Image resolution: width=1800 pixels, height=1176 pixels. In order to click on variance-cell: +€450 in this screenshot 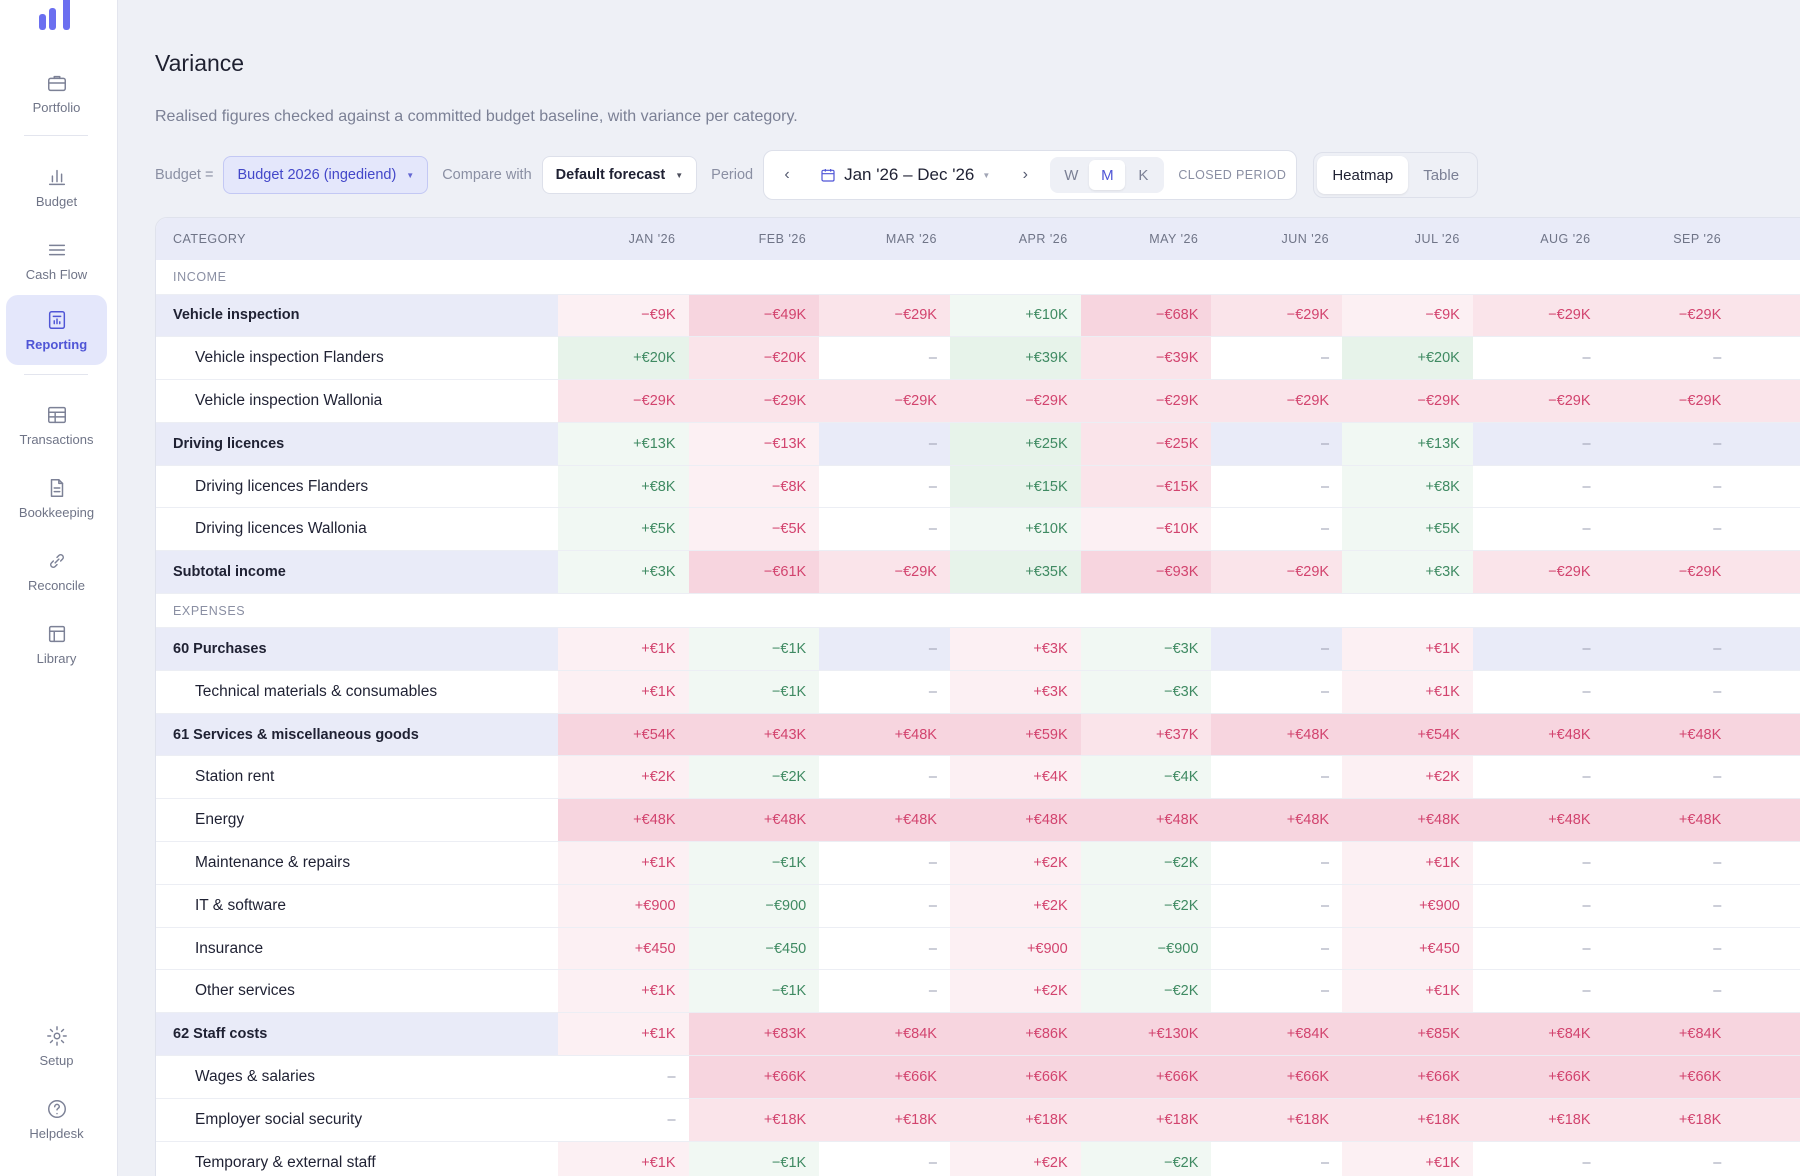, I will do `click(1407, 949)`.